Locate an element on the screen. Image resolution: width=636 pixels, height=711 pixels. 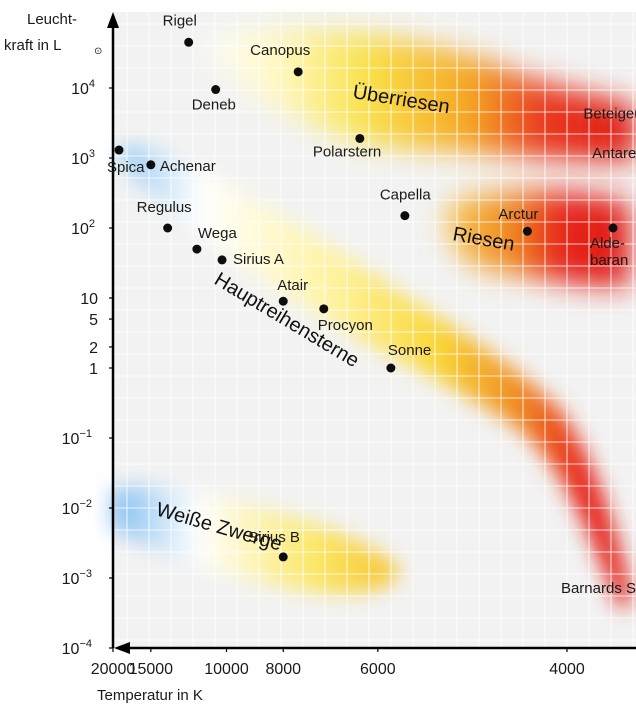
sun-symbol: ⊙ is located at coordinates (98, 51).